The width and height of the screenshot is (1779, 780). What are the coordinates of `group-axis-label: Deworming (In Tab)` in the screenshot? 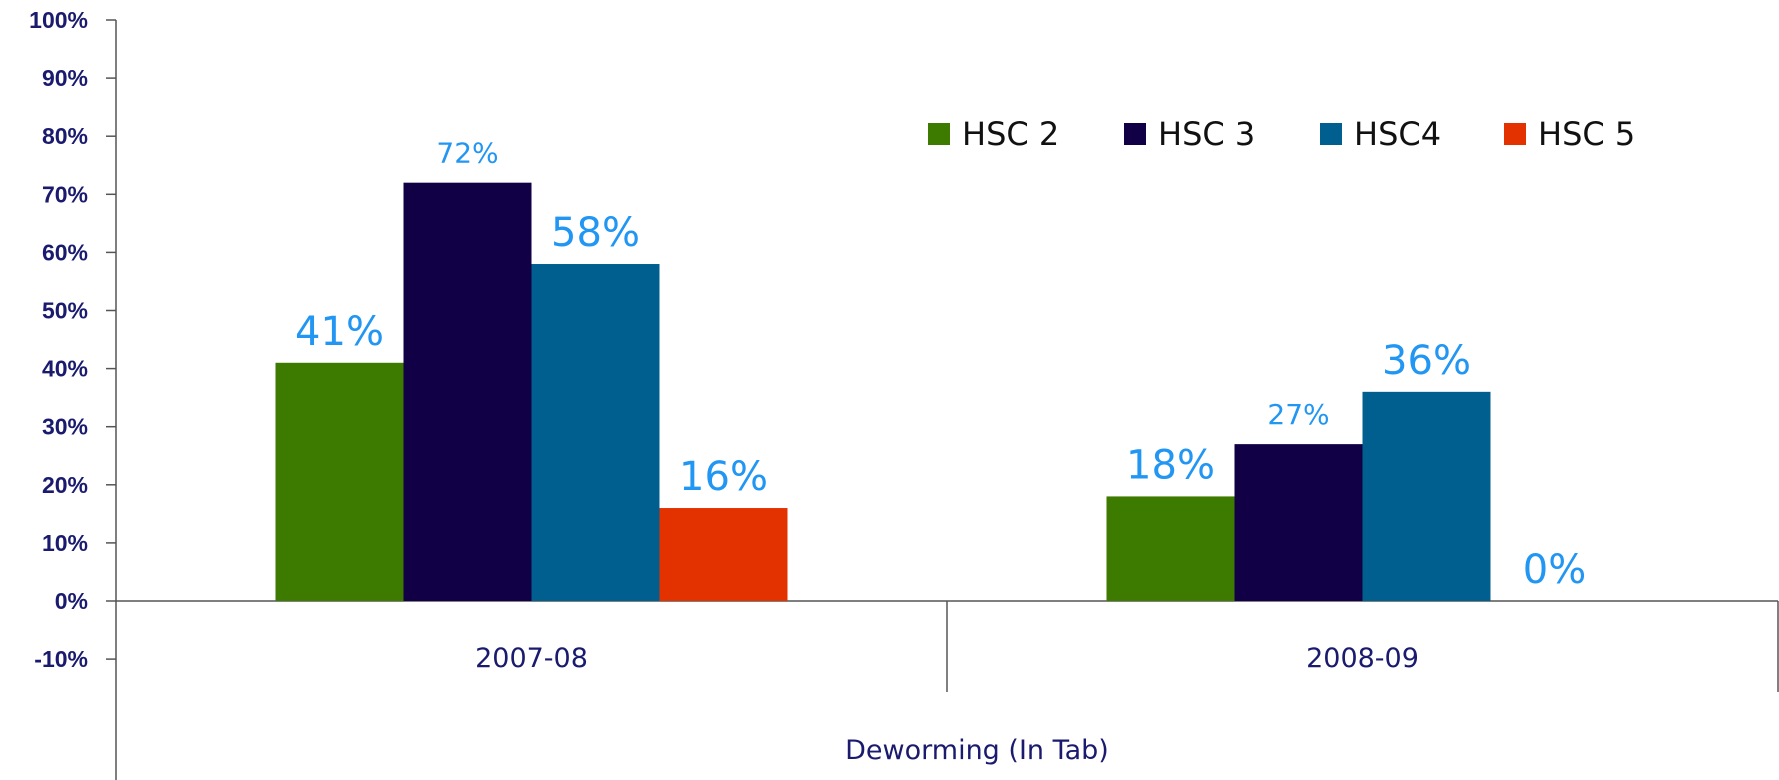 It's located at (977, 750).